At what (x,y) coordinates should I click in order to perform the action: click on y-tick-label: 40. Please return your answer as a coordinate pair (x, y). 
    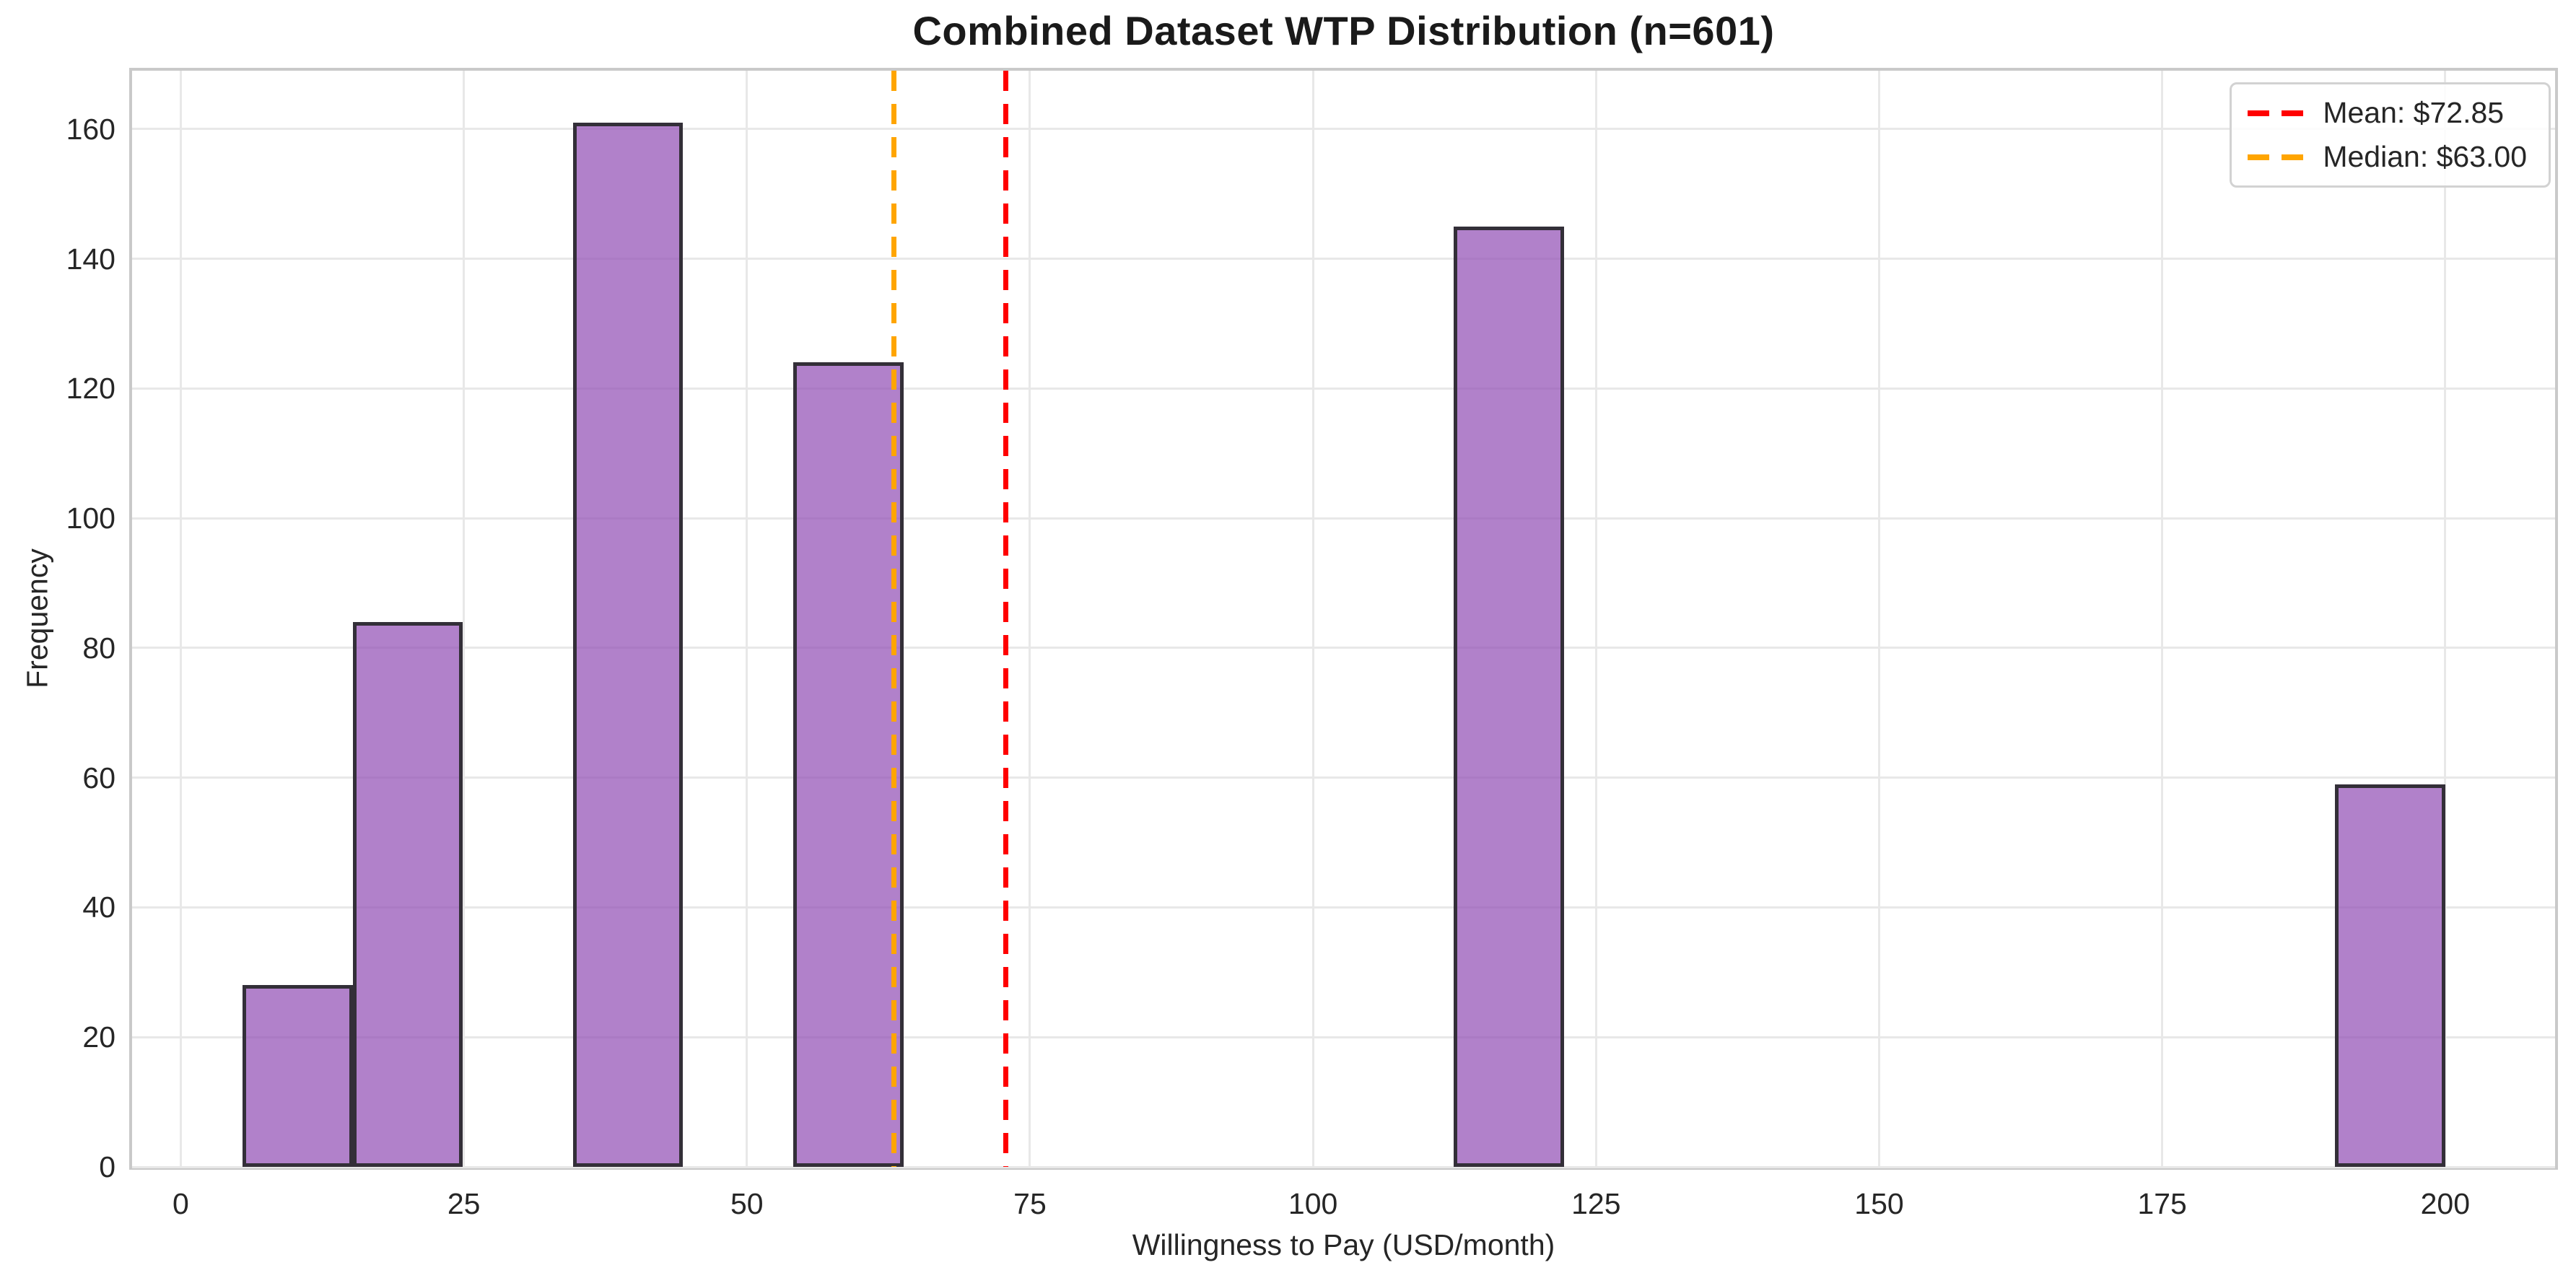
    Looking at the image, I should click on (98, 907).